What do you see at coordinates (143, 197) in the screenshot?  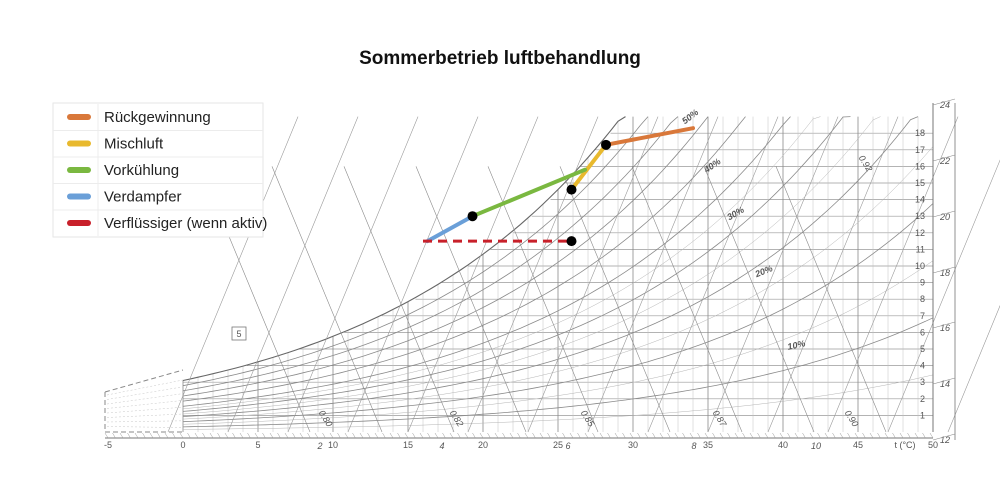 I see `legend-label: Verdampfer` at bounding box center [143, 197].